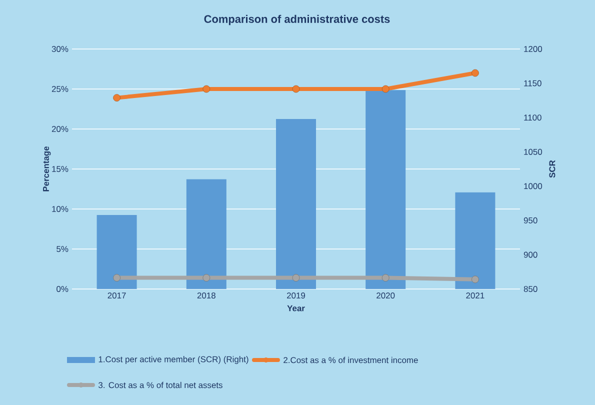 The width and height of the screenshot is (595, 405). What do you see at coordinates (173, 360) in the screenshot?
I see `legend-label: 1.Cost per active member (SCR) (Right)` at bounding box center [173, 360].